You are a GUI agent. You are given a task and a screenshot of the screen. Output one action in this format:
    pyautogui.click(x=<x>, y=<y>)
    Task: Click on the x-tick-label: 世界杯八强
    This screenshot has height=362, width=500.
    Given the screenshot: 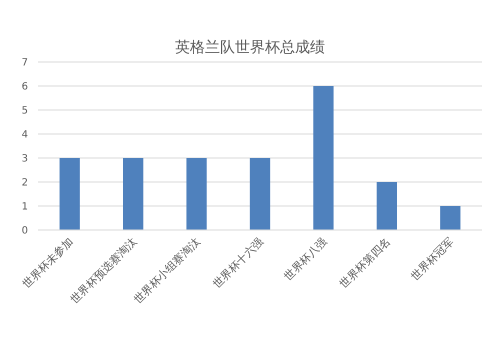 What is the action you would take?
    pyautogui.click(x=305, y=259)
    